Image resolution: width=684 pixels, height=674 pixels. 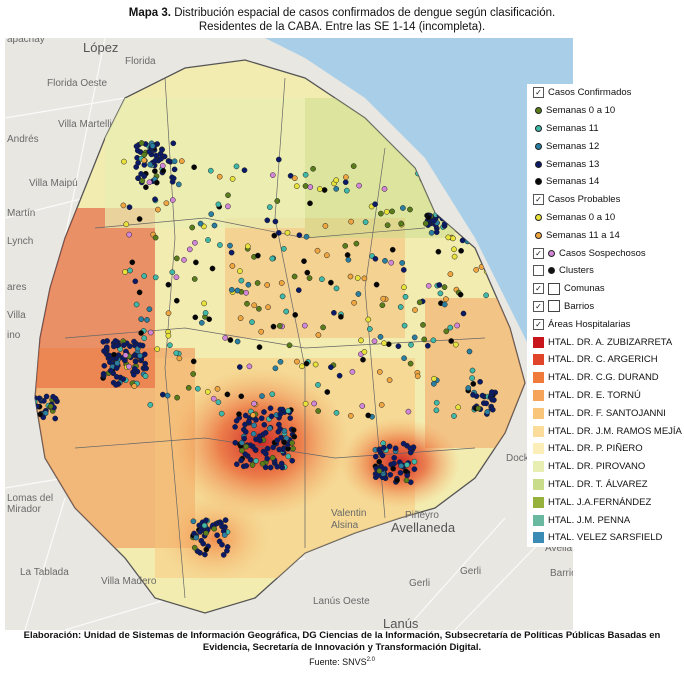 What do you see at coordinates (605, 200) in the screenshot?
I see `legend-item: ✓ Casos Probables` at bounding box center [605, 200].